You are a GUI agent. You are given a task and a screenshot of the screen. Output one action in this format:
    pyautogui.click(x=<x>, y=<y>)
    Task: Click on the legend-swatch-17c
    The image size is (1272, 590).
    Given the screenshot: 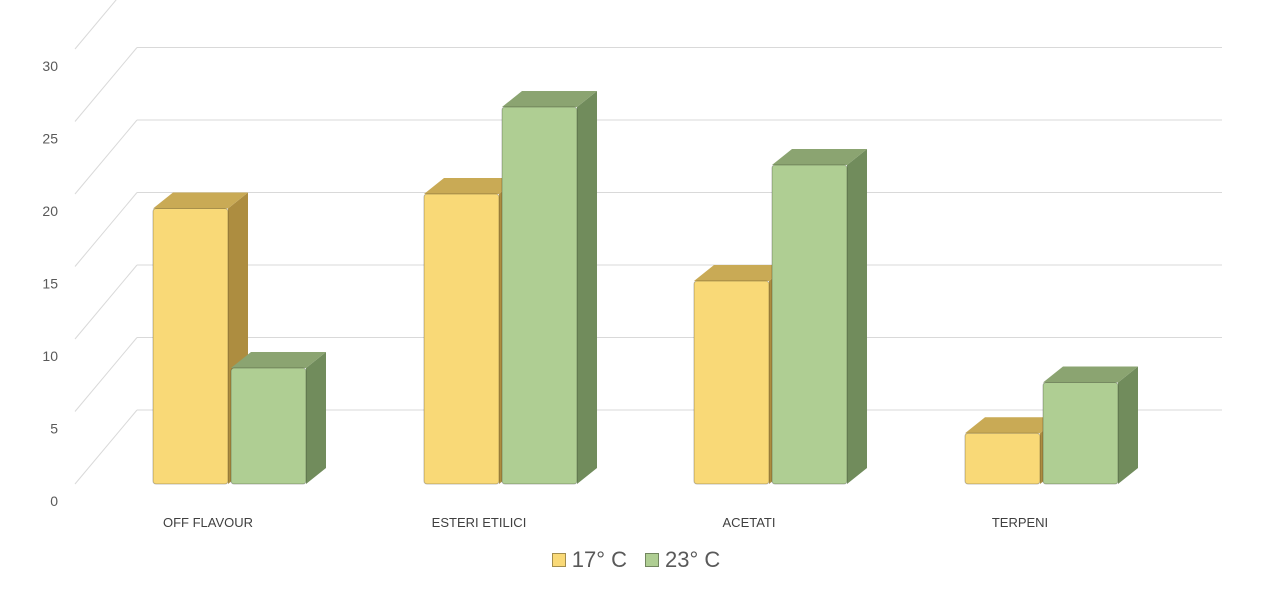 What is the action you would take?
    pyautogui.click(x=558, y=560)
    